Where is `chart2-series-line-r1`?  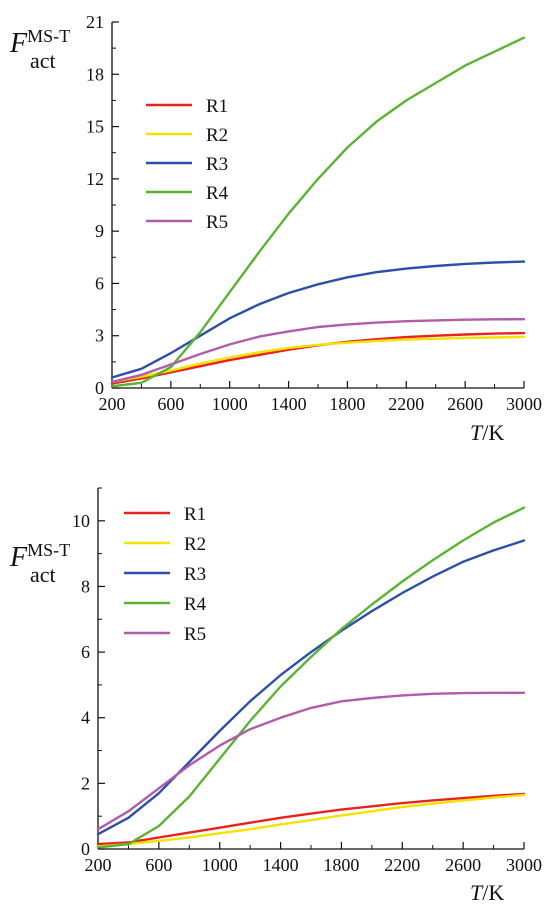 chart2-series-line-r1 is located at coordinates (311, 819).